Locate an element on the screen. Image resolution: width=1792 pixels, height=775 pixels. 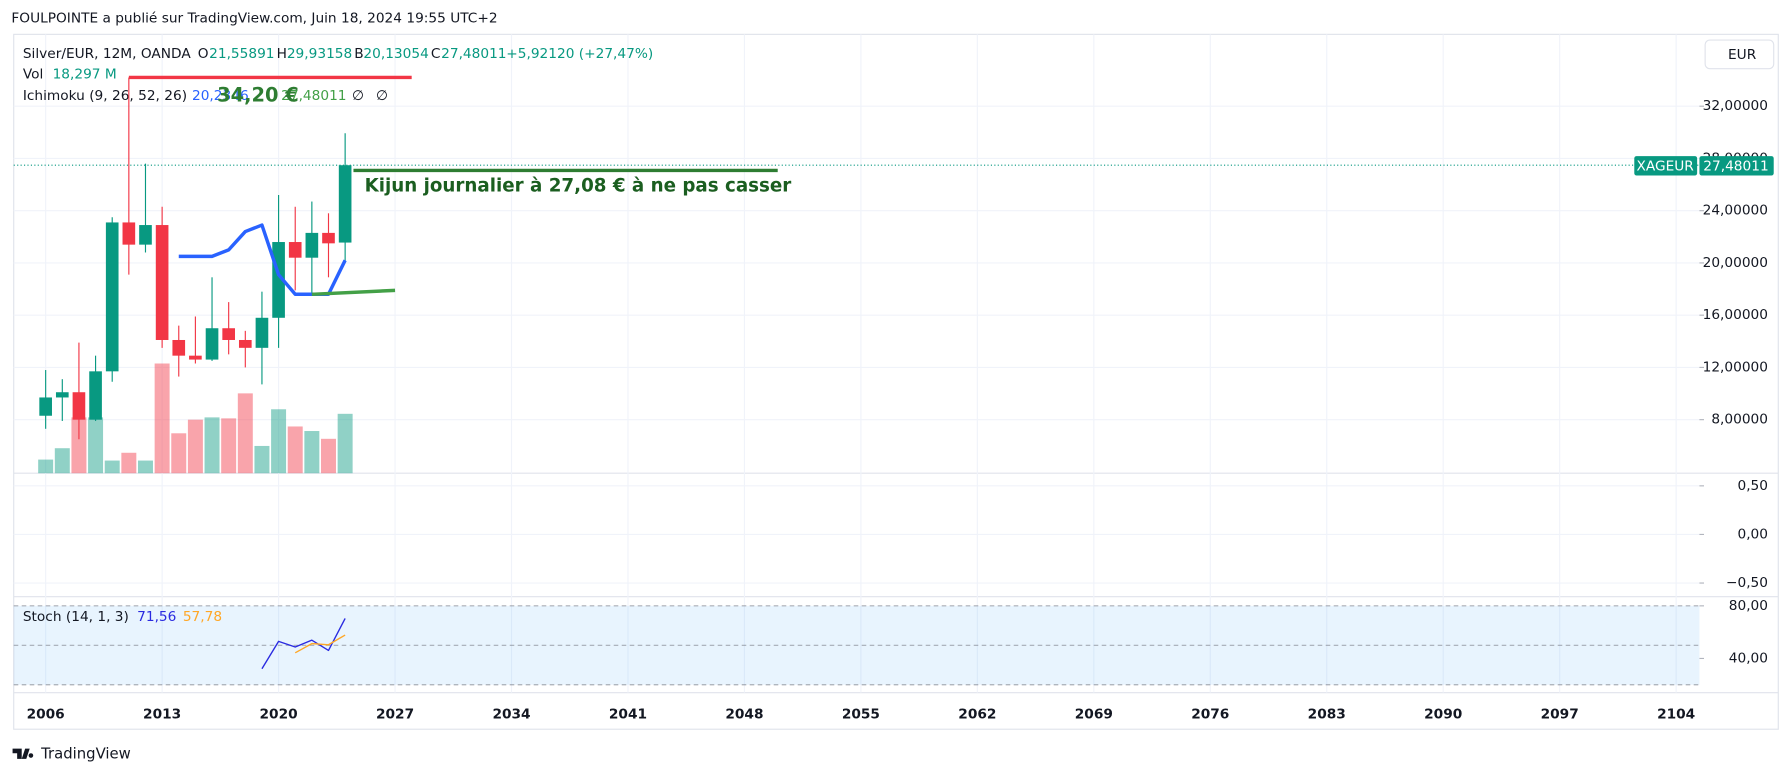
stoch-k-line is located at coordinates (303, 644).